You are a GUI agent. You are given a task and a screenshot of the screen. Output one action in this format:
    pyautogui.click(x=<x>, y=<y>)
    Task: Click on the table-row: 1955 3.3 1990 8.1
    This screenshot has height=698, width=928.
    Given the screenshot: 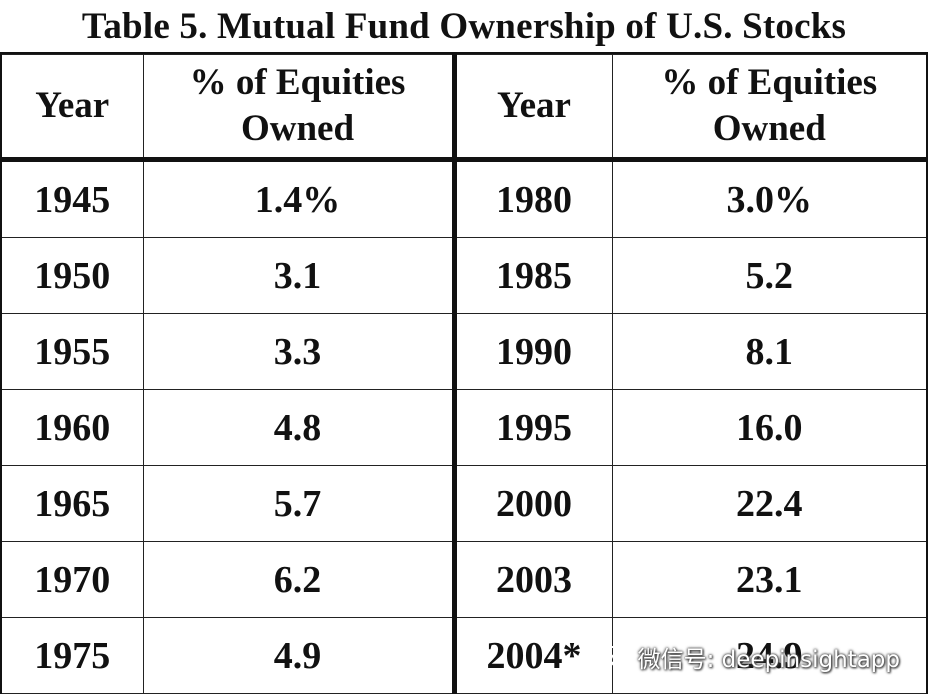 What is the action you would take?
    pyautogui.click(x=464, y=352)
    